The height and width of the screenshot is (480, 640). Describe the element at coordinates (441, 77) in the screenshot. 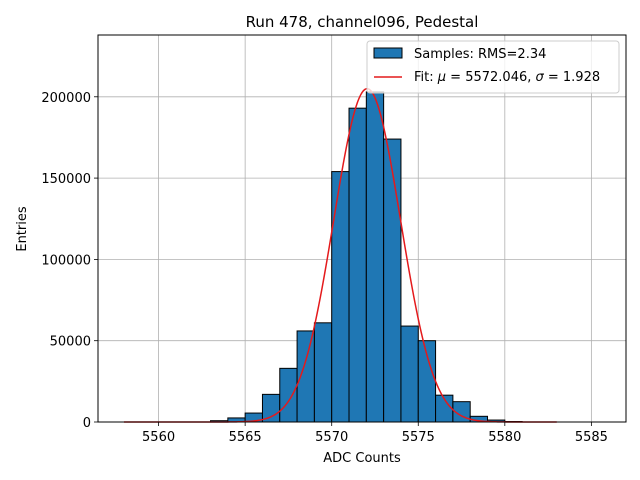

I see `legend-mu-symbol: μ` at that location.